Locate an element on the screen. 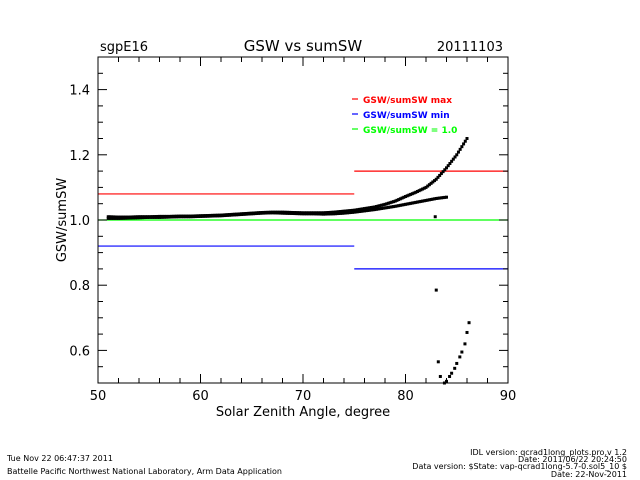 This screenshot has width=640, height=480. footer-data-date: Date: 22-Nov-2011 is located at coordinates (589, 474).